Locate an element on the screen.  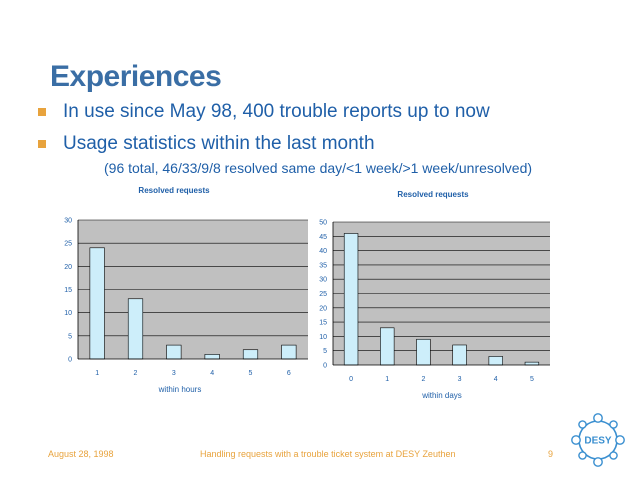
y-tick-label: 50 is located at coordinates (323, 223).